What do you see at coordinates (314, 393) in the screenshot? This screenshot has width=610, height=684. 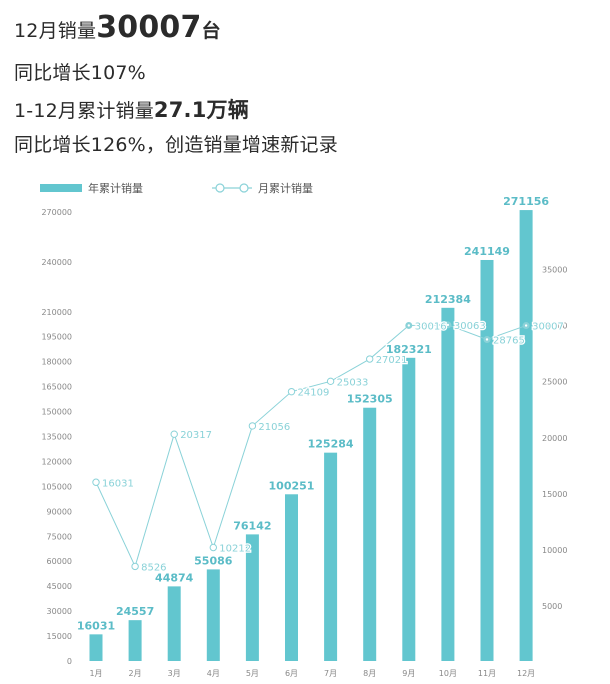 I see `line-value-label: 24109` at bounding box center [314, 393].